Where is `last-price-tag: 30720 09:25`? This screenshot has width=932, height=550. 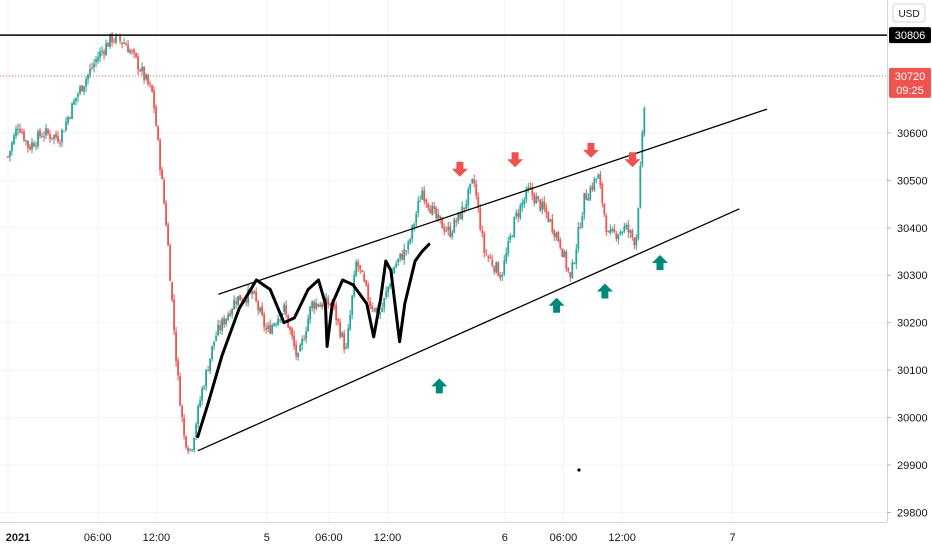
last-price-tag: 30720 09:25 is located at coordinates (910, 82).